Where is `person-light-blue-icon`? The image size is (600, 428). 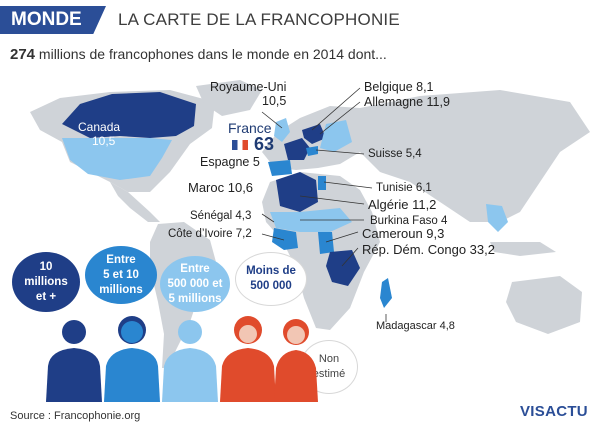 person-light-blue-icon is located at coordinates (190, 361).